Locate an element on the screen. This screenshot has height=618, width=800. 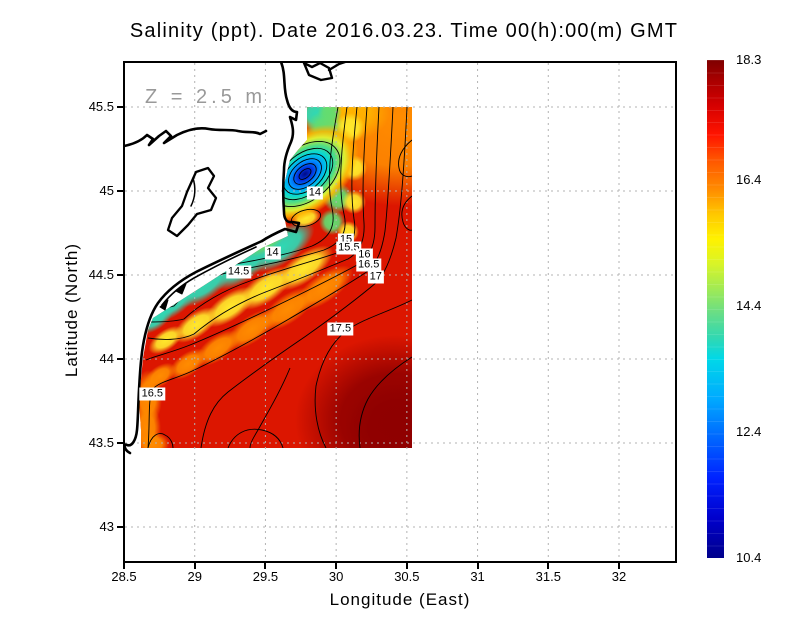
contour-label: 17.5 is located at coordinates (340, 329).